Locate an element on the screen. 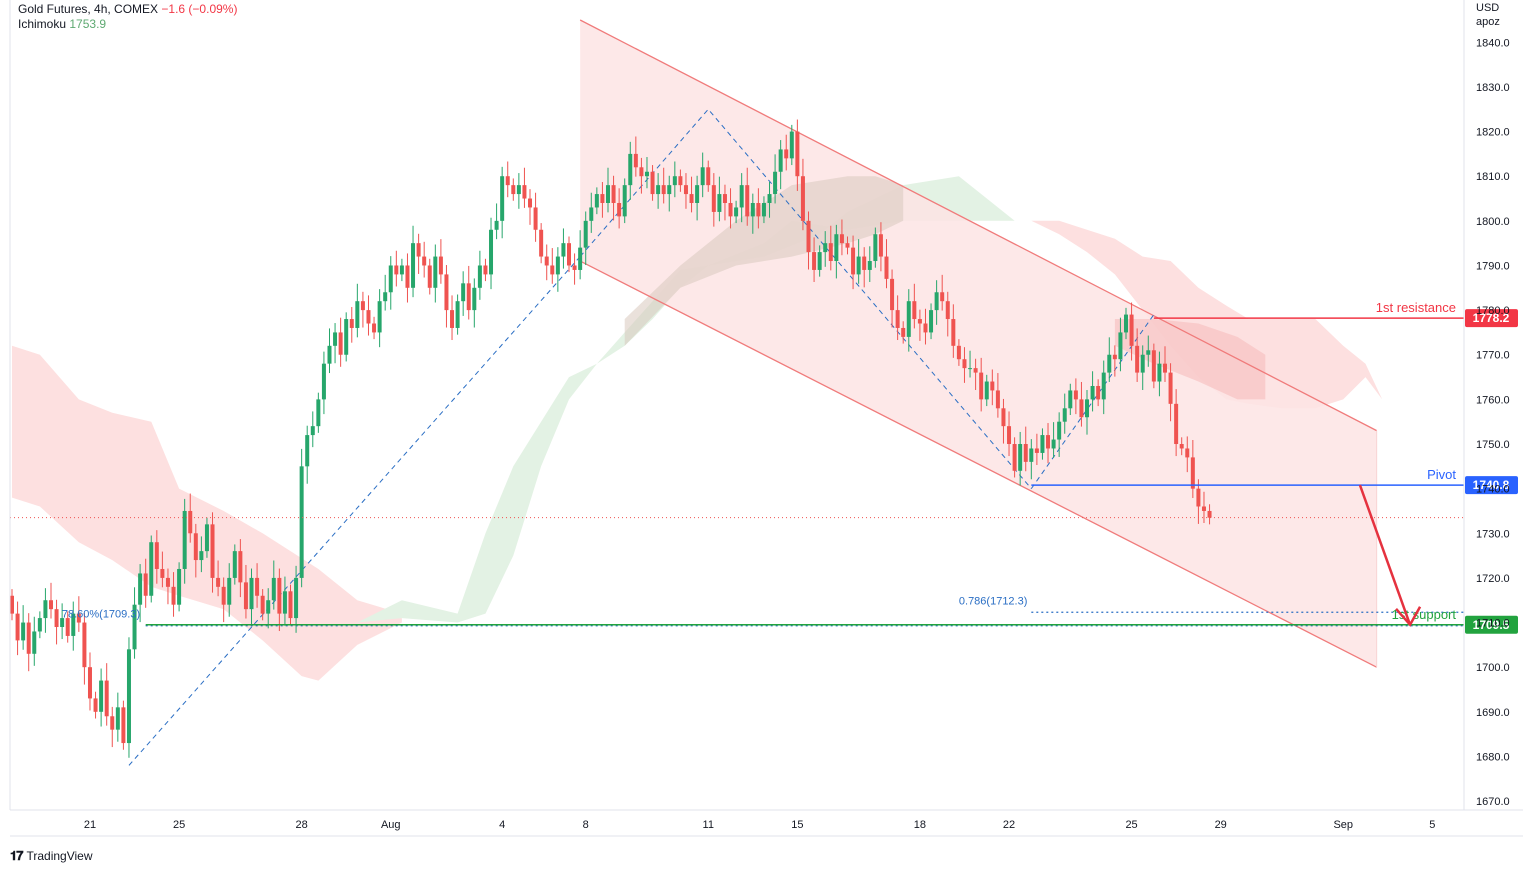 This screenshot has height=872, width=1523. level-price-text-2: 1709.5 is located at coordinates (1491, 625).